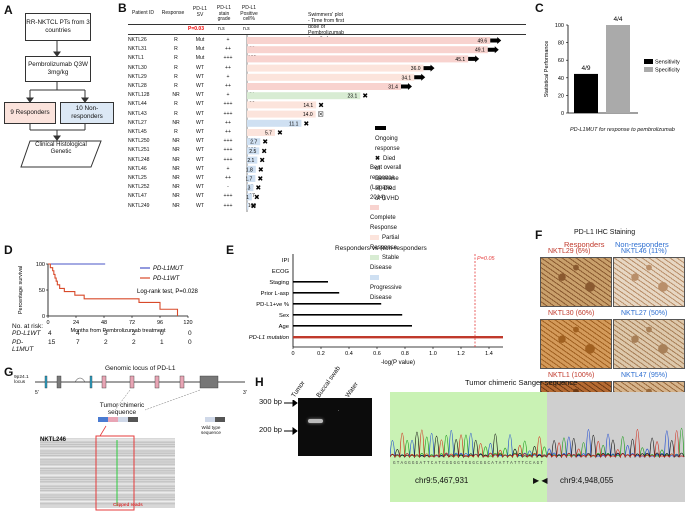 The width and height of the screenshot is (685, 512). Describe the element at coordinates (353, 97) in the screenshot. I see `swimmer-value: 23.1` at that location.